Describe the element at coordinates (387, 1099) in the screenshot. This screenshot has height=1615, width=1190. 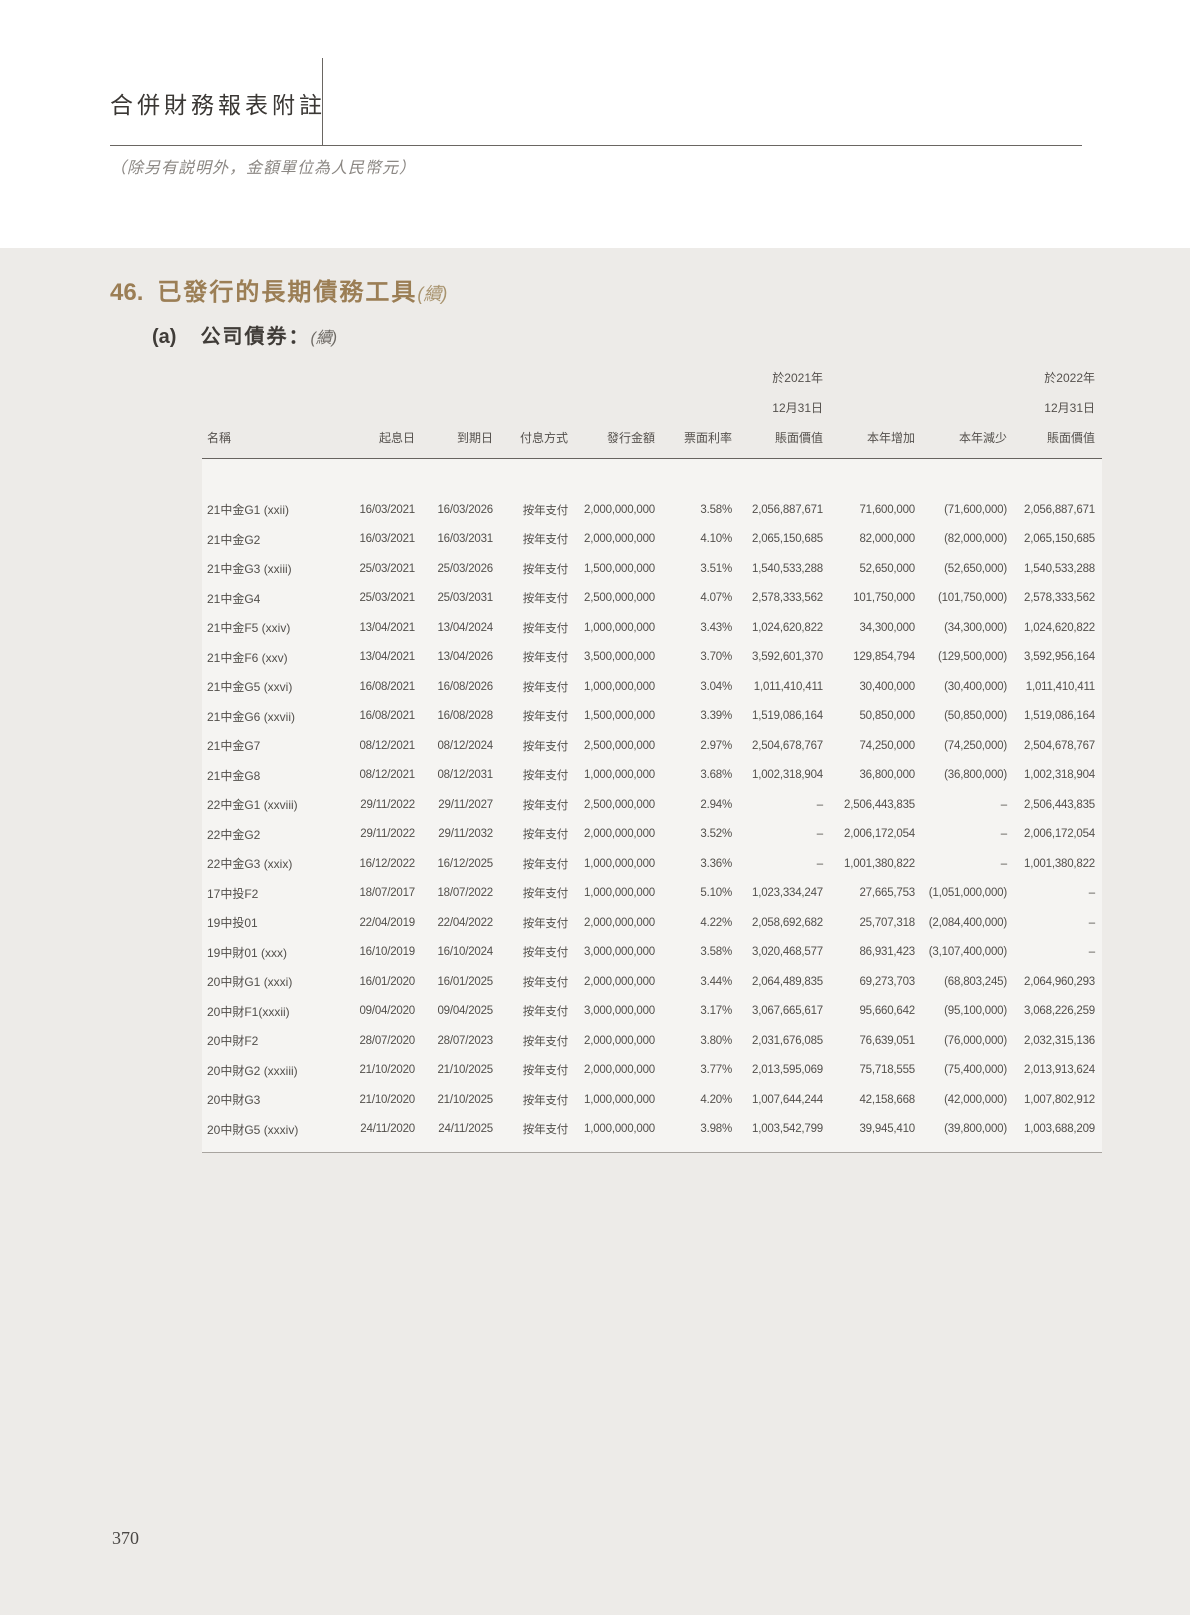
I see `table-cell: 21/10/2020` at that location.